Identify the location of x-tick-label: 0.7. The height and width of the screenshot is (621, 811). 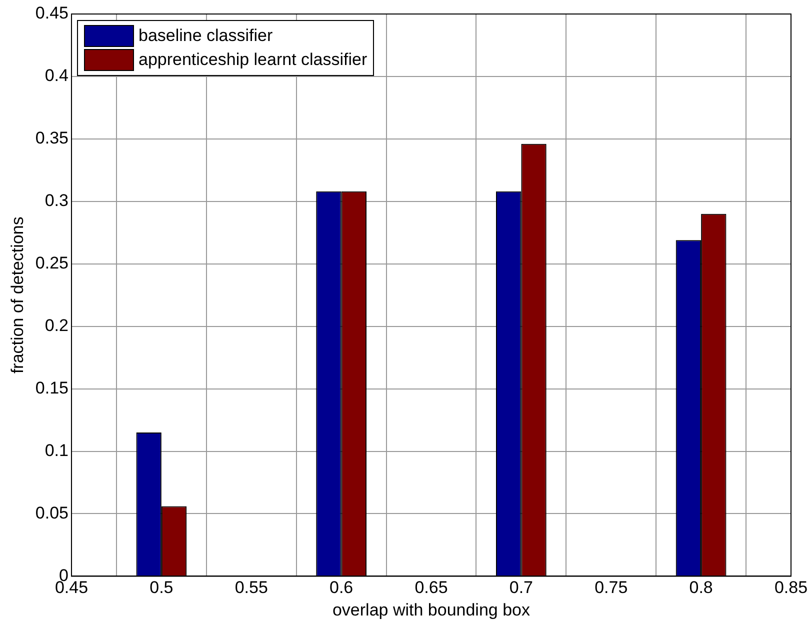
(521, 588).